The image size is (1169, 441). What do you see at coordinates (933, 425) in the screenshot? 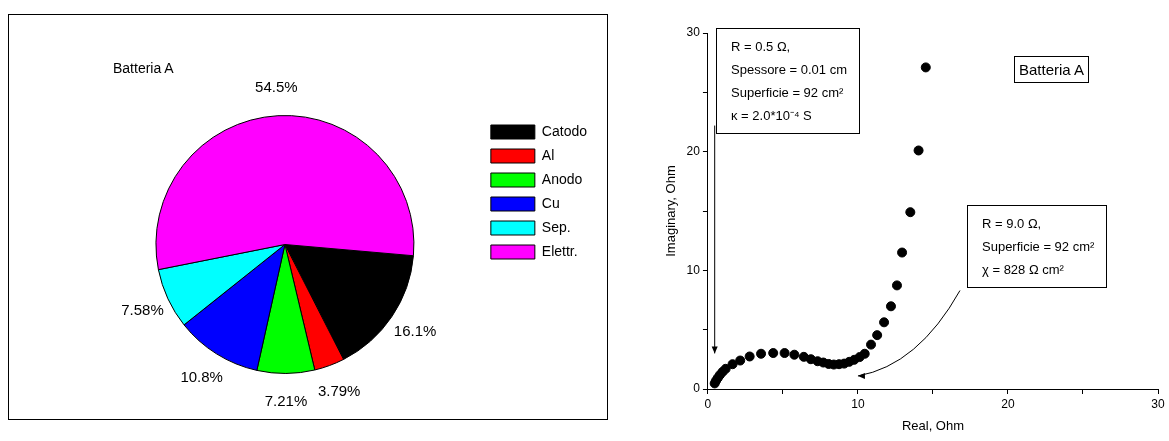
I see `x-axis-title: Real, Ohm` at bounding box center [933, 425].